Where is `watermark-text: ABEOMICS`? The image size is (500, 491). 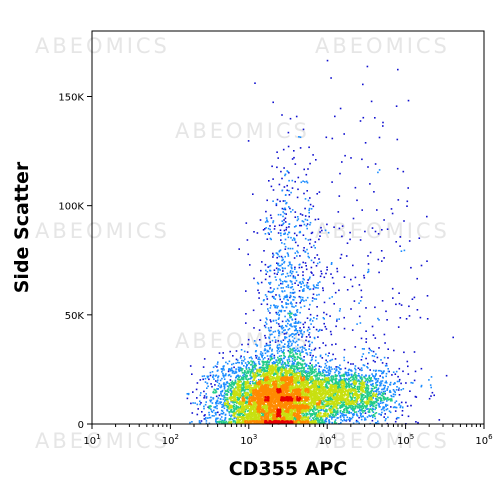
watermark-text: ABEOMICS is located at coordinates (242, 131).